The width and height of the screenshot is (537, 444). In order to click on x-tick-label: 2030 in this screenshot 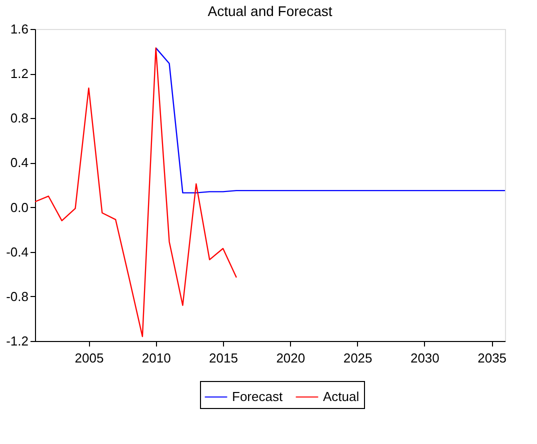, I will do `click(425, 358)`.